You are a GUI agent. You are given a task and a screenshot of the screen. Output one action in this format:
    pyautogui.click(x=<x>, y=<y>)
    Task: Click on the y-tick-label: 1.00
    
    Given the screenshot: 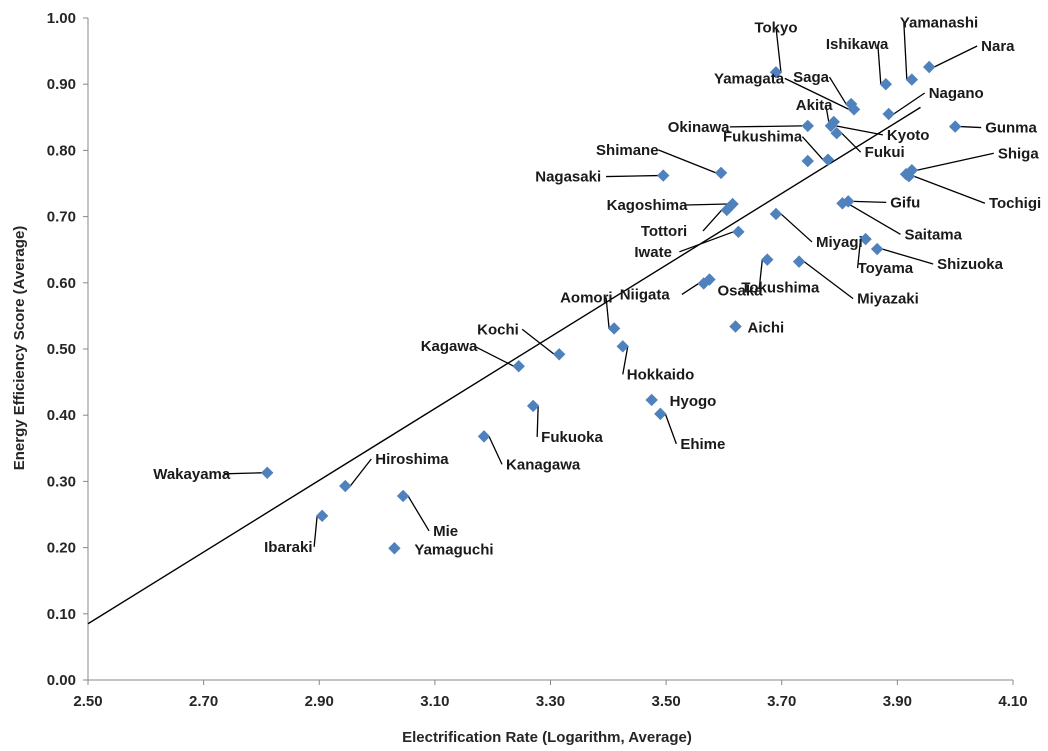 What is the action you would take?
    pyautogui.click(x=61, y=18)
    